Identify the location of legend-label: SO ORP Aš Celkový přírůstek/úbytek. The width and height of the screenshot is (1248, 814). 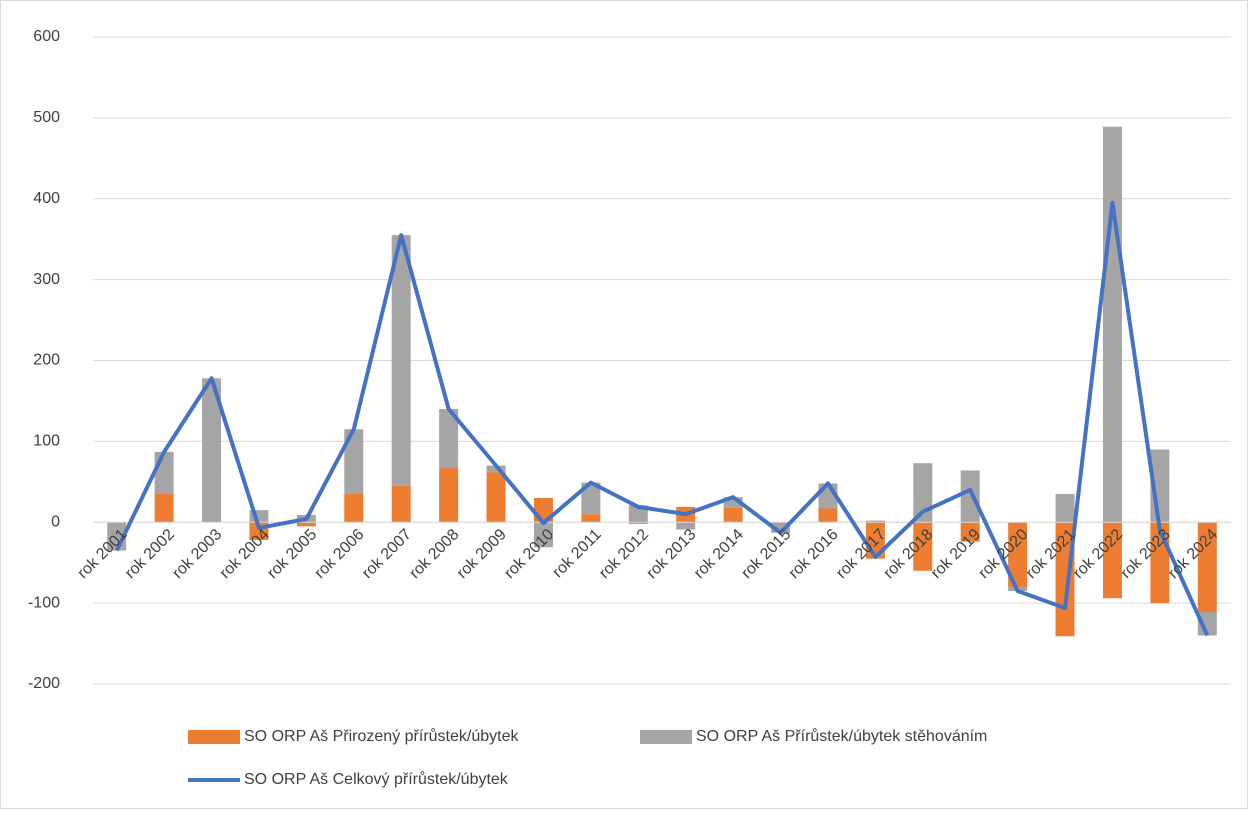
(376, 779).